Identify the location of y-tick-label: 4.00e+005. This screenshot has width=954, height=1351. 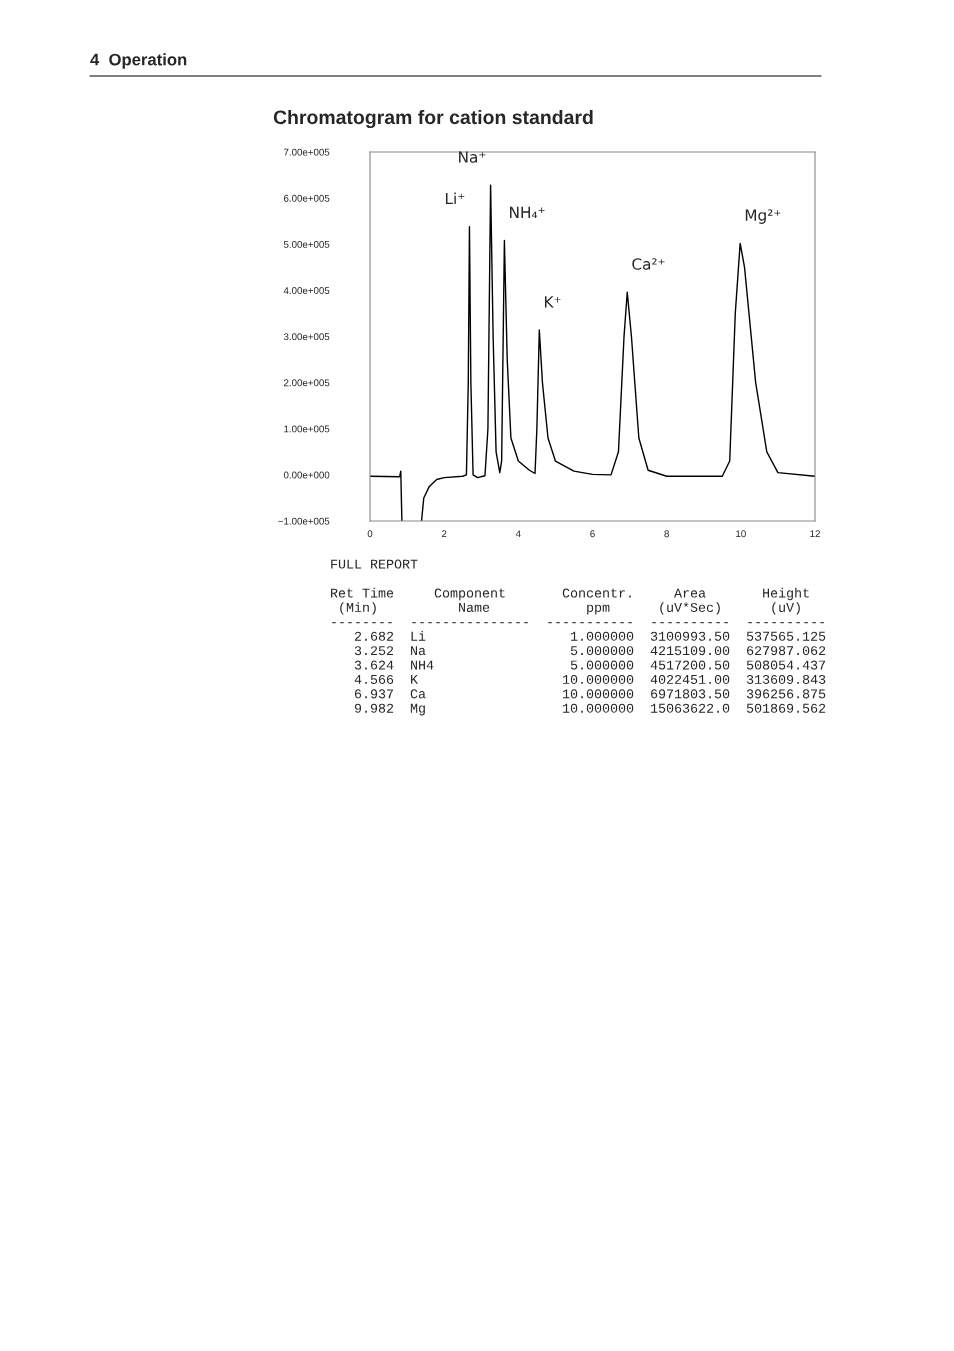
(306, 290).